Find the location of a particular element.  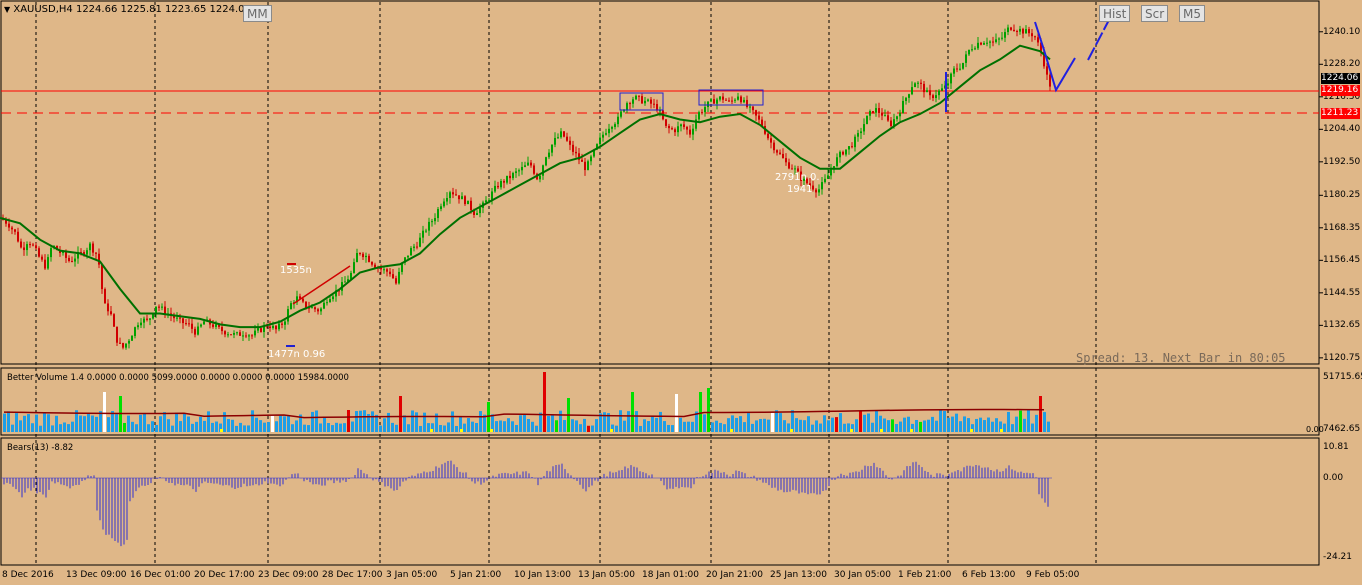

mm-button: MM is located at coordinates (257, 13).